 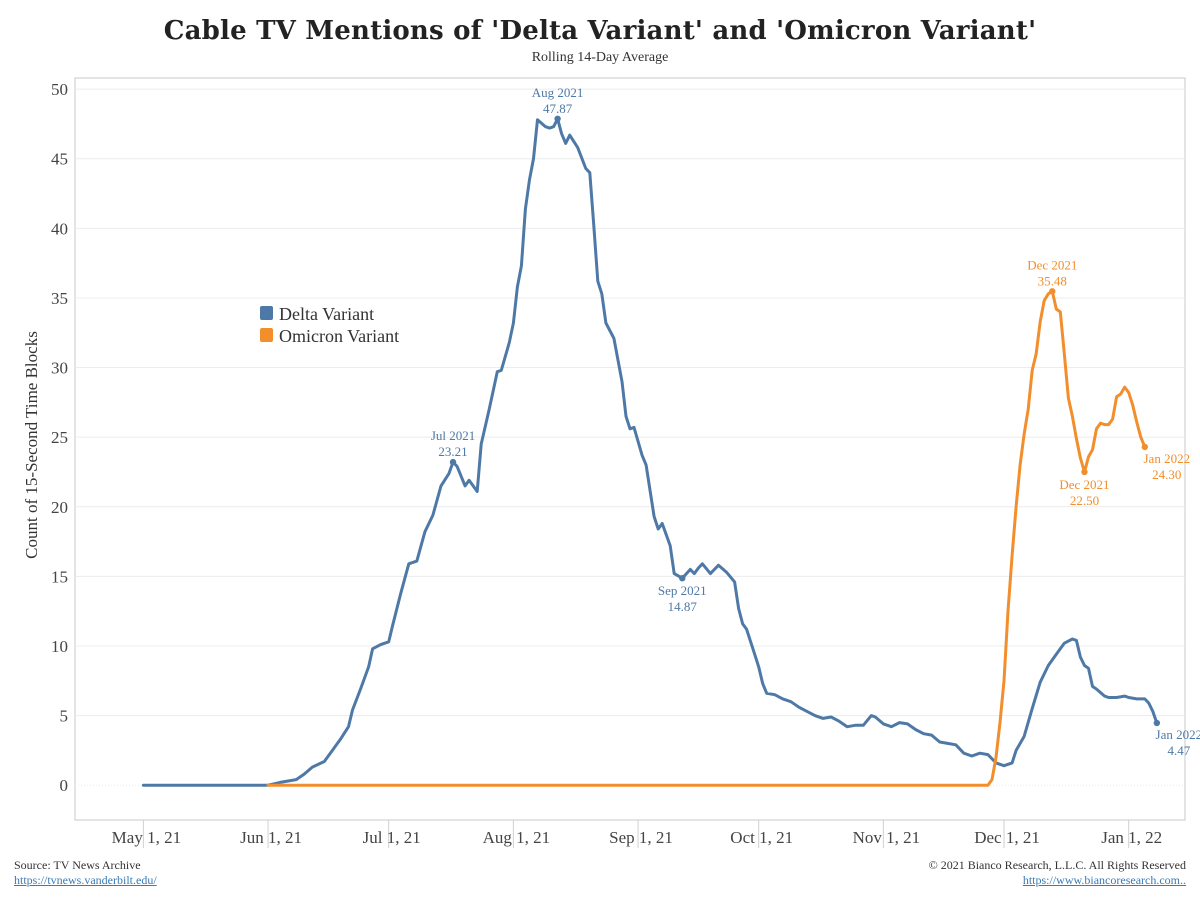 I want to click on y-tick-label: 50, so click(x=59, y=89).